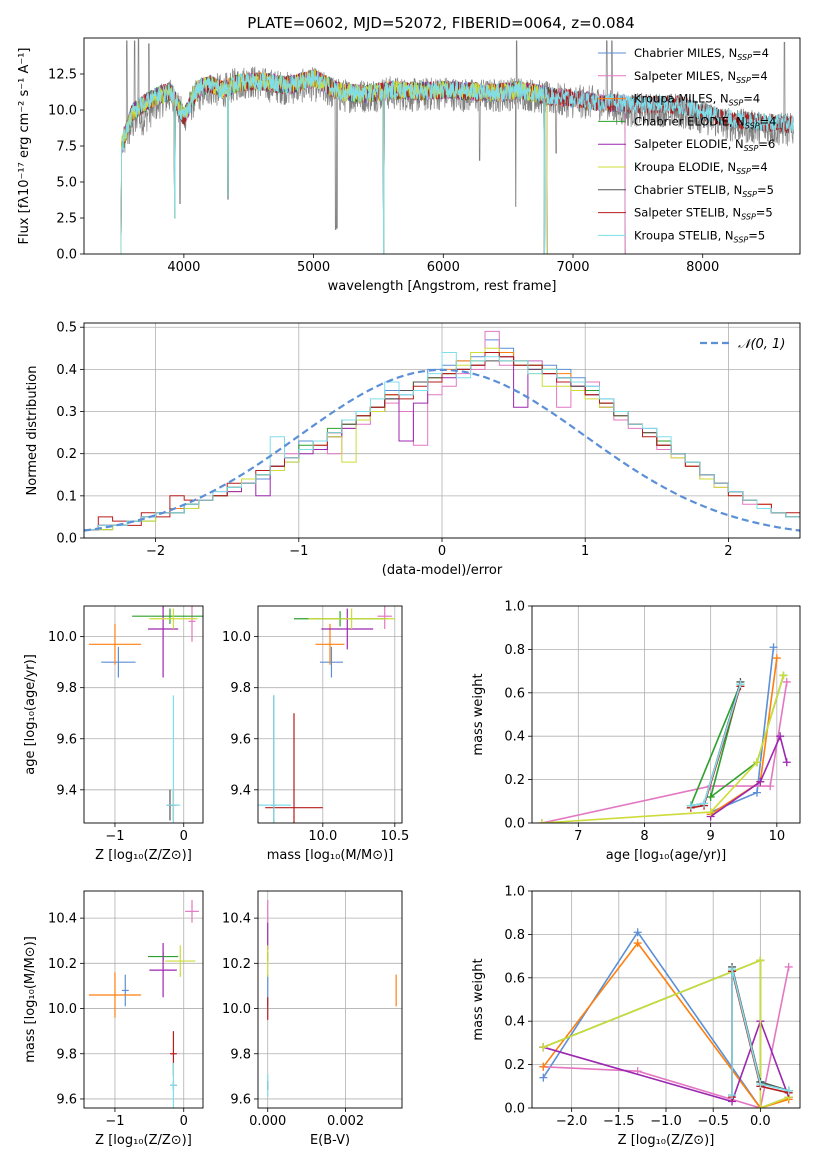  I want to click on spectrum-x-tick-label: 4000, so click(183, 267).